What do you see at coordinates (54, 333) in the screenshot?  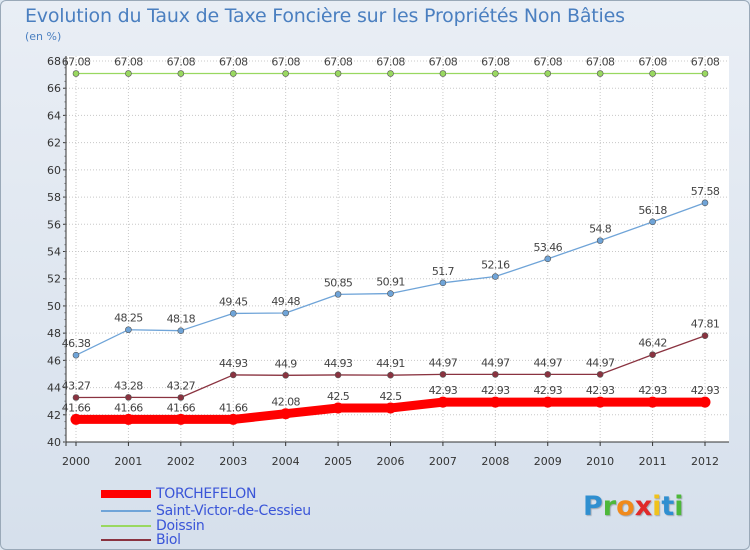 I see `y-tick-label: 48` at bounding box center [54, 333].